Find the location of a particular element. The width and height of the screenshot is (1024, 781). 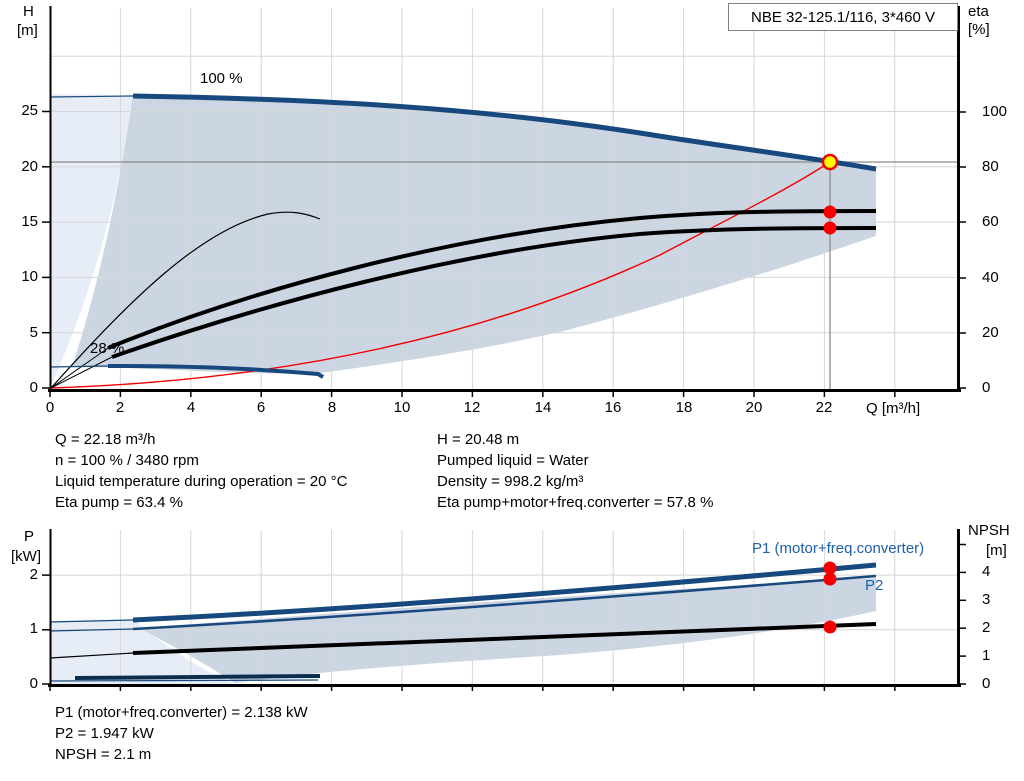

q-tick-16: 16 is located at coordinates (613, 407).